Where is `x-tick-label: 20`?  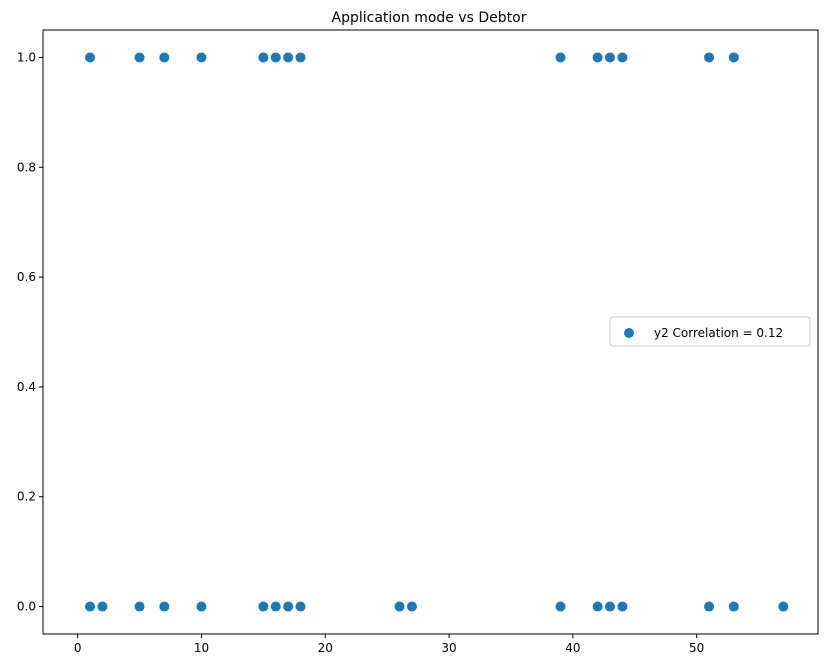 x-tick-label: 20 is located at coordinates (325, 648).